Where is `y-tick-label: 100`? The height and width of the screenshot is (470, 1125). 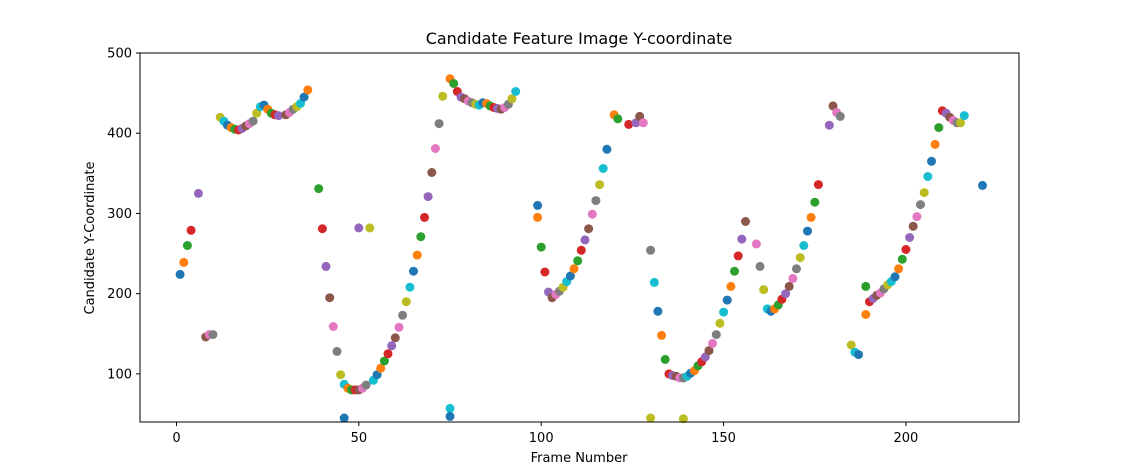
y-tick-label: 100 is located at coordinates (119, 374).